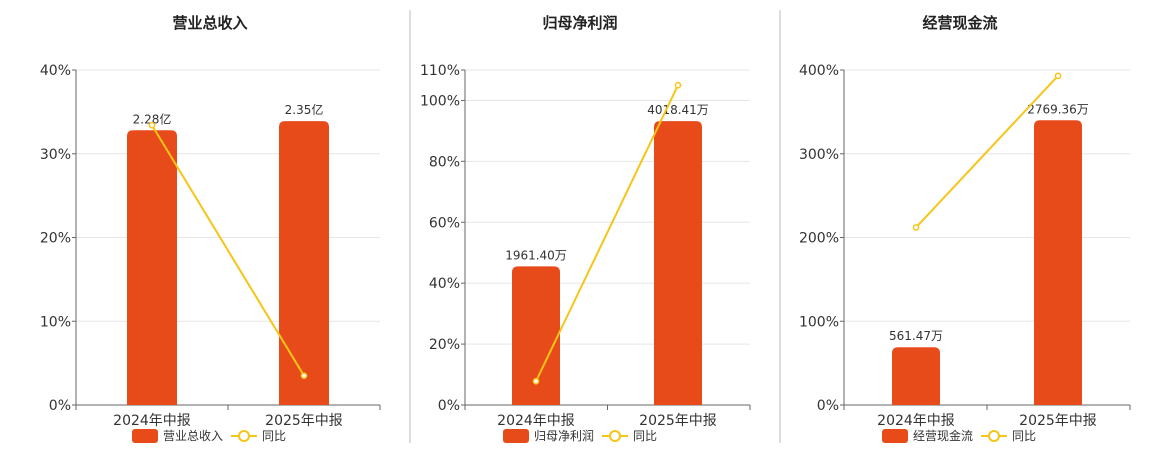  I want to click on y-tick-label: 400%, so click(819, 71).